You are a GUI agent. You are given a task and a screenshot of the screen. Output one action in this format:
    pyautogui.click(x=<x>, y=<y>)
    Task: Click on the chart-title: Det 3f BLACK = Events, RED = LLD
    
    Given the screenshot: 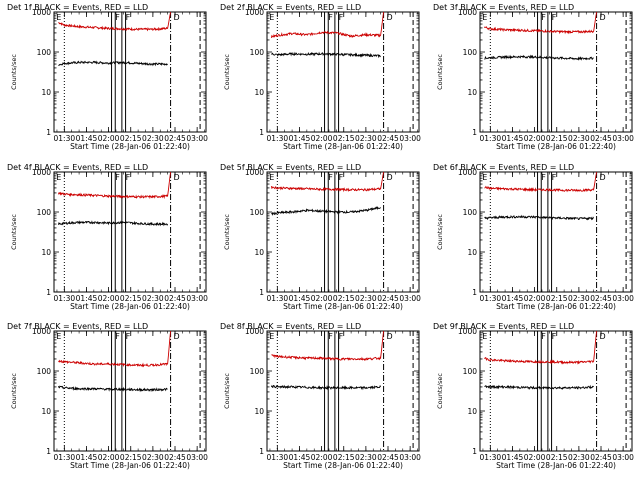 What is the action you would take?
    pyautogui.click(x=503, y=7)
    